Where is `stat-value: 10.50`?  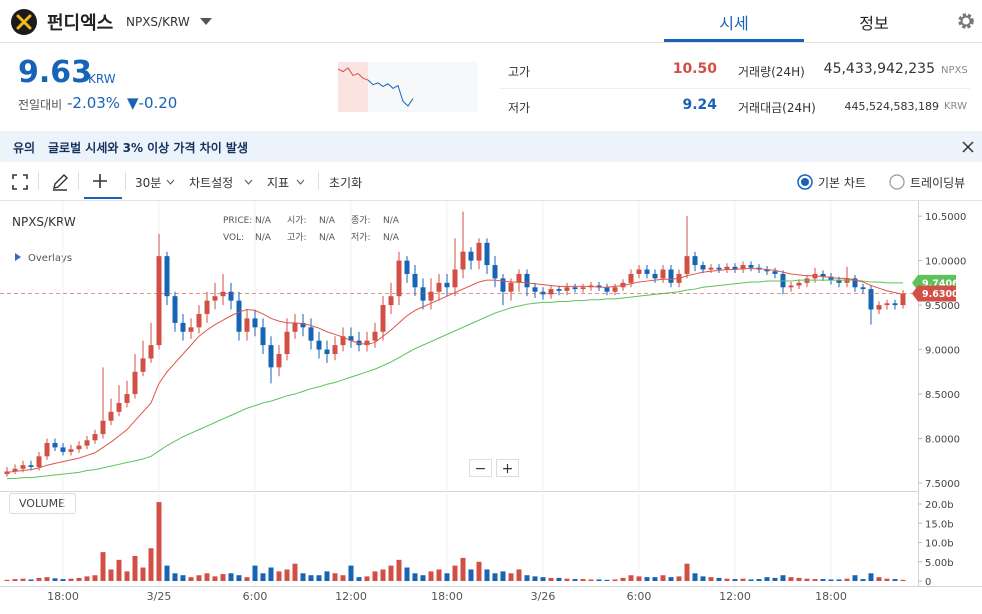 stat-value: 10.50 is located at coordinates (694, 69).